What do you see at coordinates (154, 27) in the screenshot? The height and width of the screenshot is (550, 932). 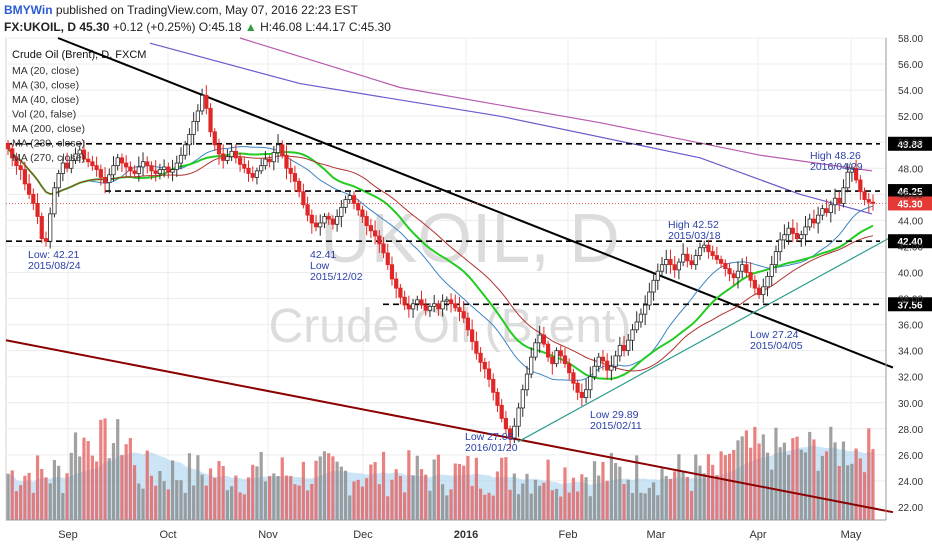 I see `change-value: +0.12 (+0.25%)` at bounding box center [154, 27].